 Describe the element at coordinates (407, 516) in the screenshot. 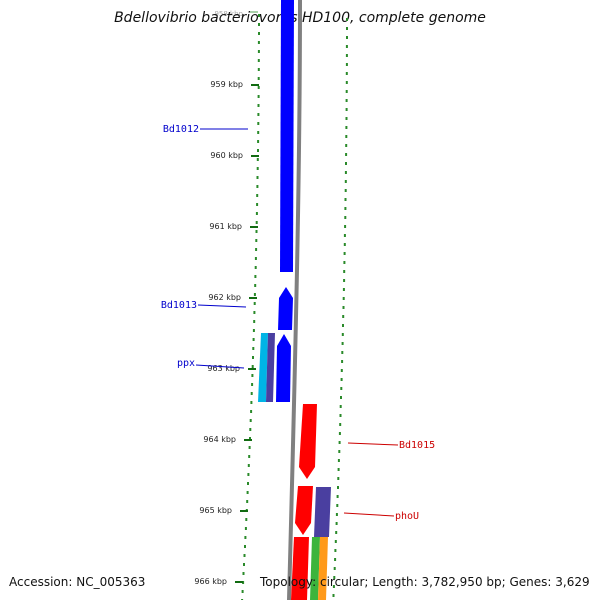

I see `gene-label-phou: phoU` at that location.